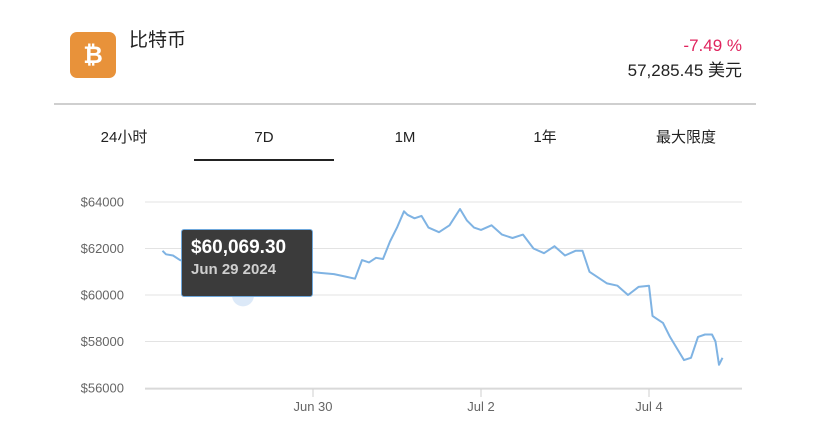 The width and height of the screenshot is (824, 432). I want to click on y-tick-label: $64000, so click(102, 202).